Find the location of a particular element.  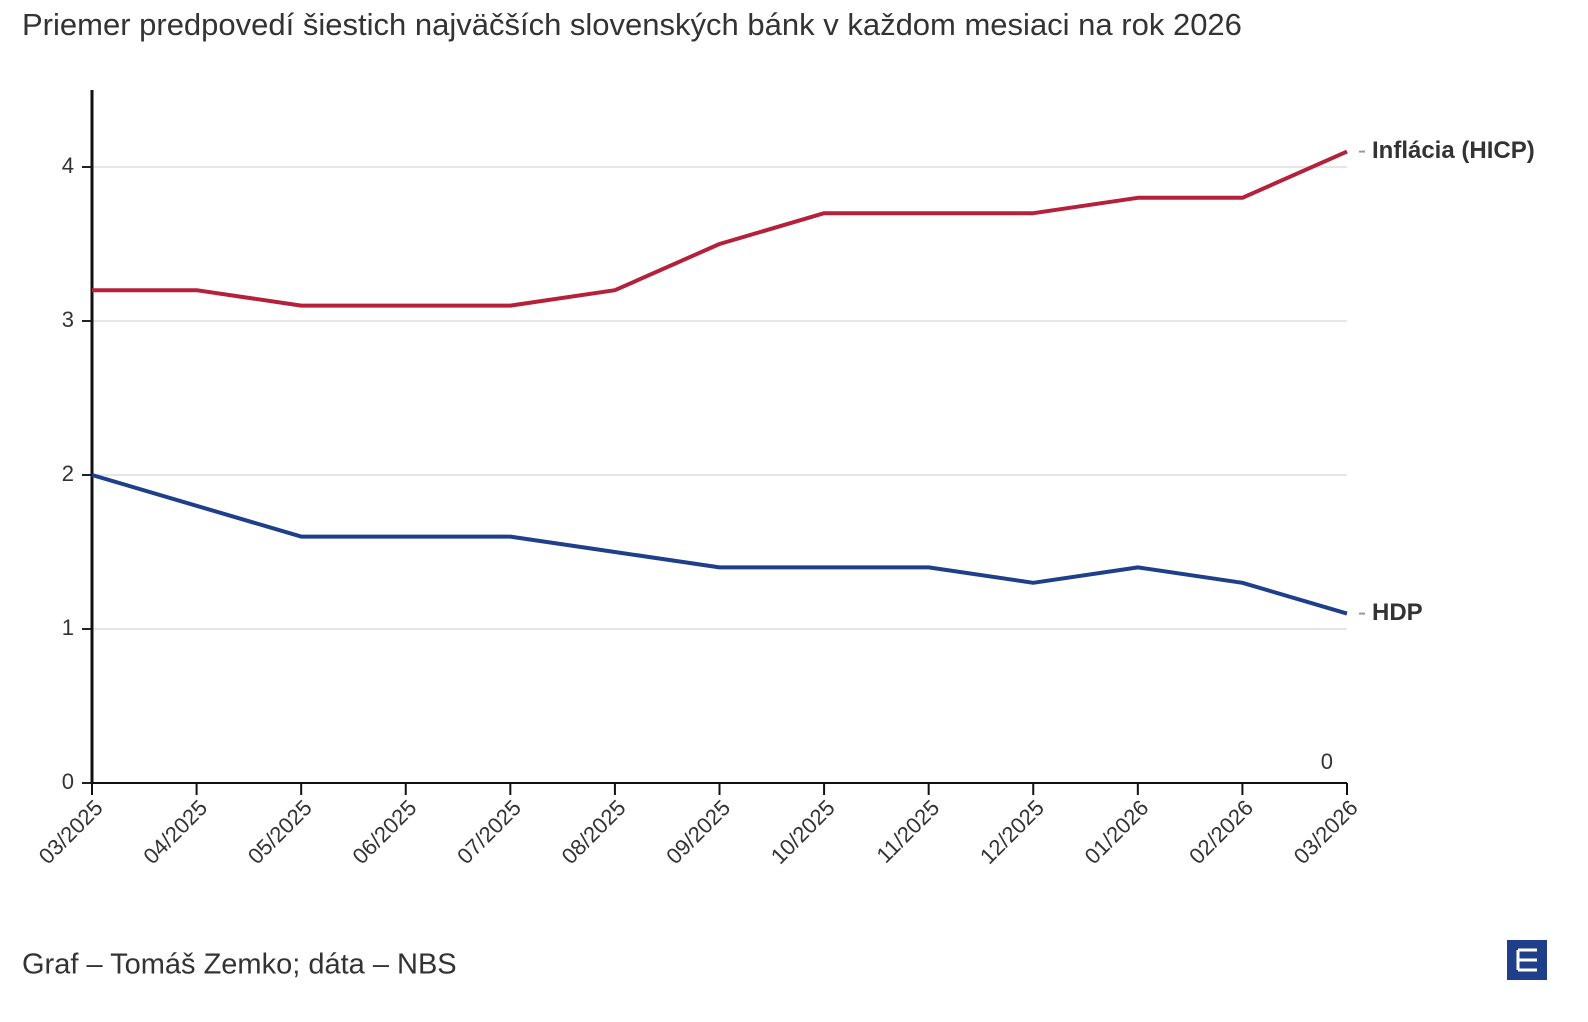

y-tick-label: 4 is located at coordinates (68, 165).